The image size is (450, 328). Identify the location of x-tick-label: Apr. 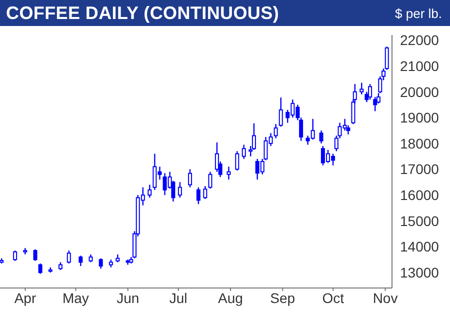
(25, 298).